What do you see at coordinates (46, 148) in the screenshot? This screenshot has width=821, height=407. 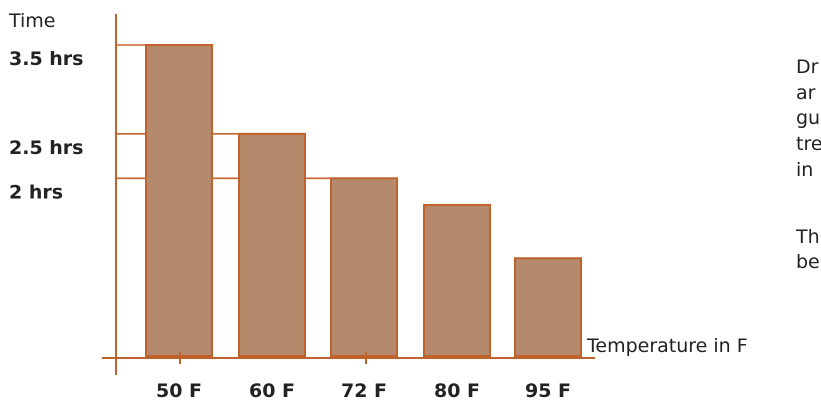 I see `y-tick-label: 2.5 hrs` at bounding box center [46, 148].